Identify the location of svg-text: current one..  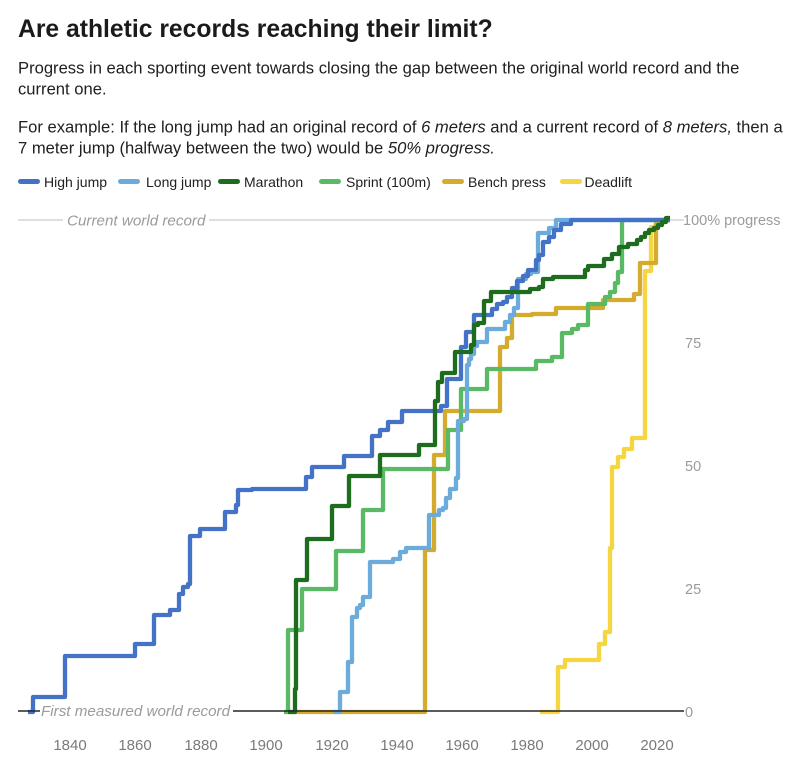
(62, 89).